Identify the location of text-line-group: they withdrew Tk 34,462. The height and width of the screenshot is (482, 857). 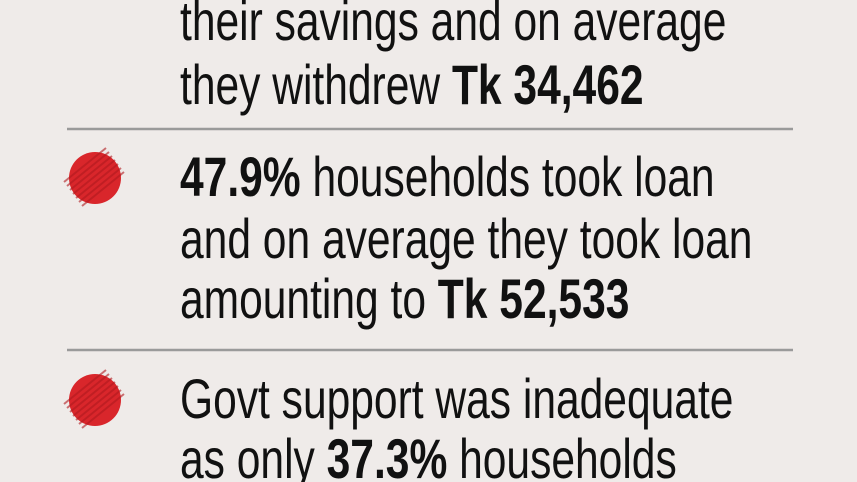
(412, 84).